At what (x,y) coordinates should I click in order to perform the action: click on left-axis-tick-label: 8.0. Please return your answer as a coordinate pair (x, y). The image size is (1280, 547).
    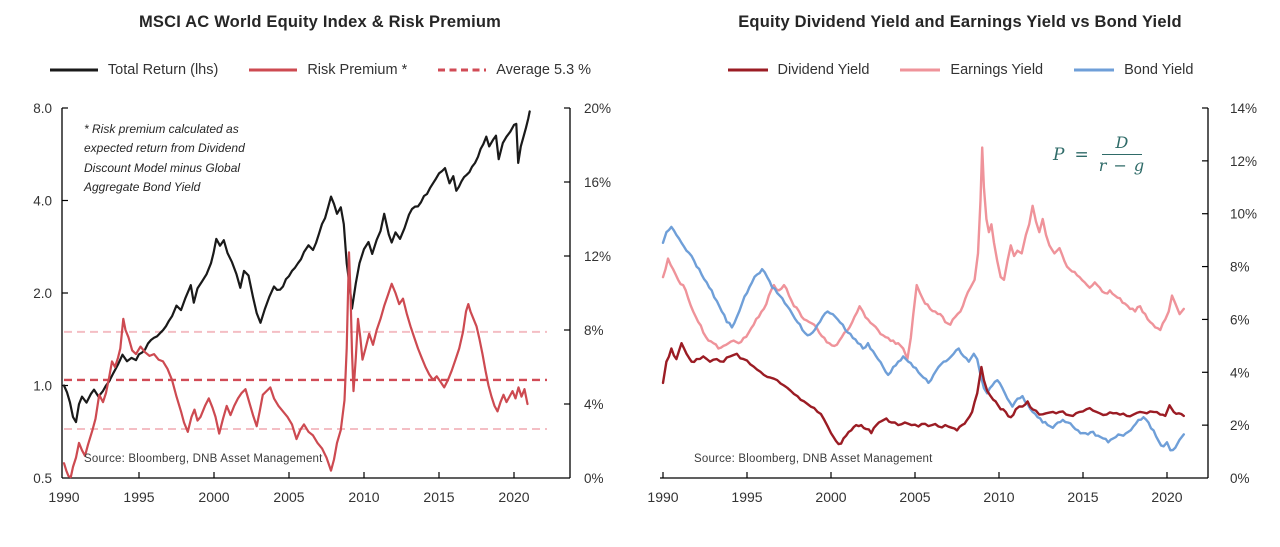
    Looking at the image, I should click on (42, 108).